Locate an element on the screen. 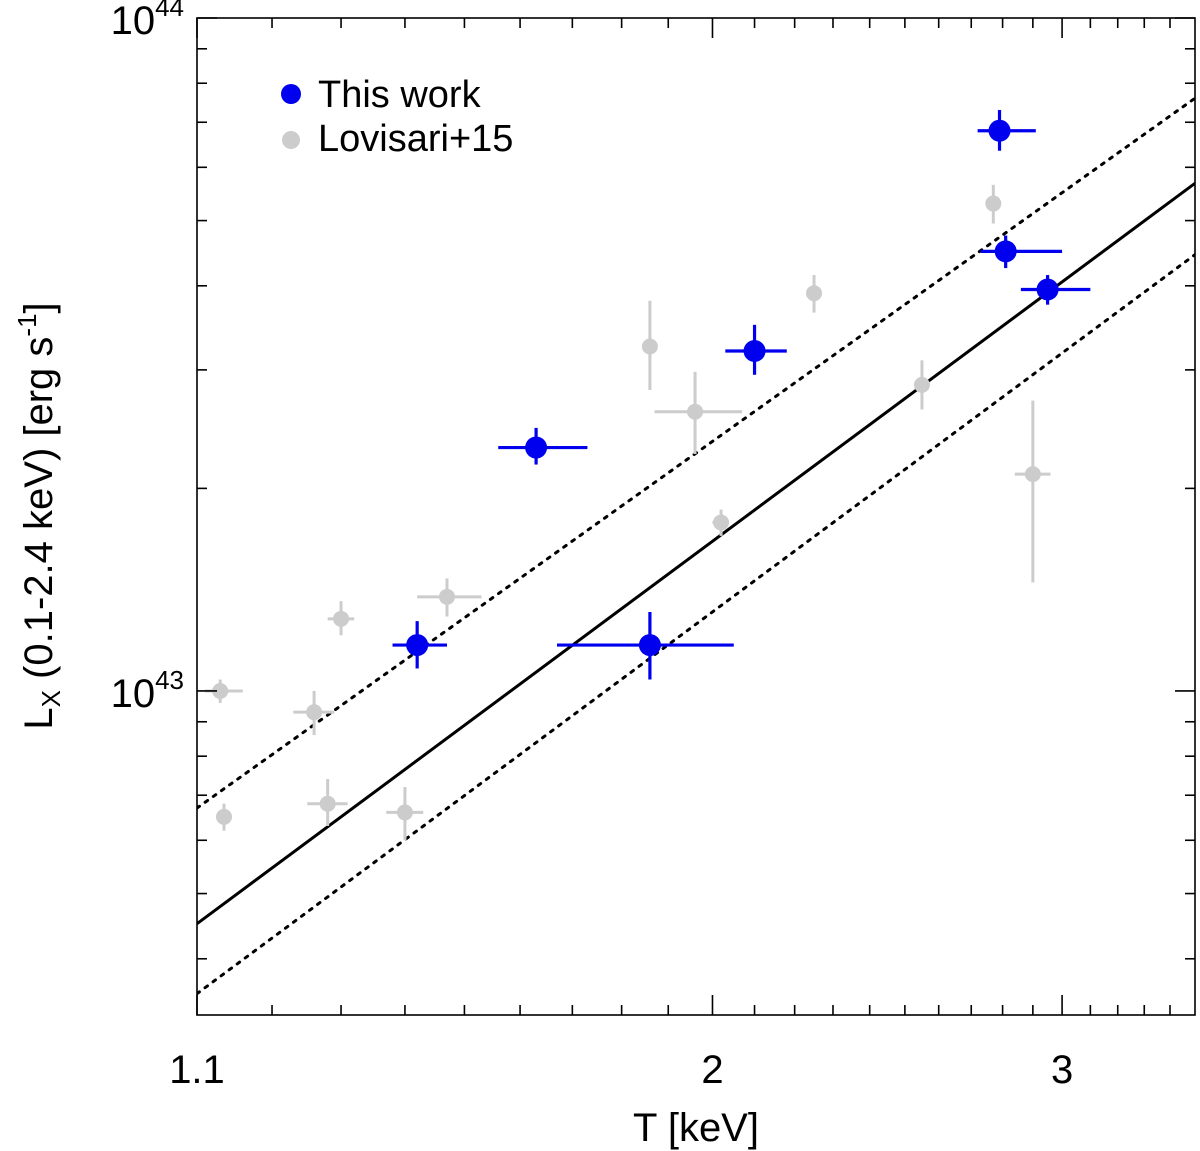 Image resolution: width=1200 pixels, height=1151 pixels. legend-marker-this-work is located at coordinates (291, 94).